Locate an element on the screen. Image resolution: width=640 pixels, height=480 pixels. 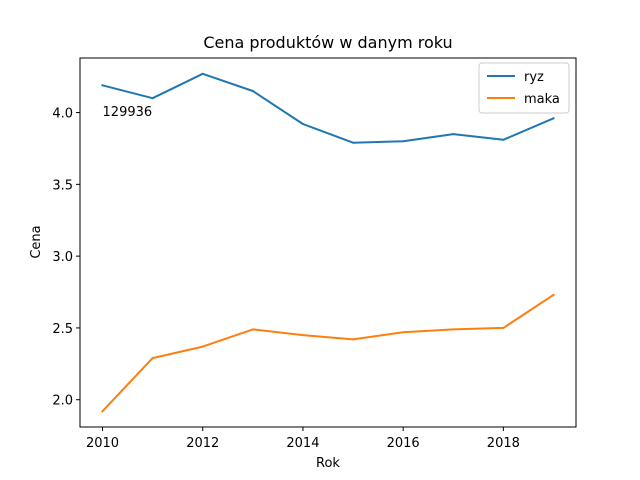
x-tick-label-2018: 2018 is located at coordinates (503, 443).